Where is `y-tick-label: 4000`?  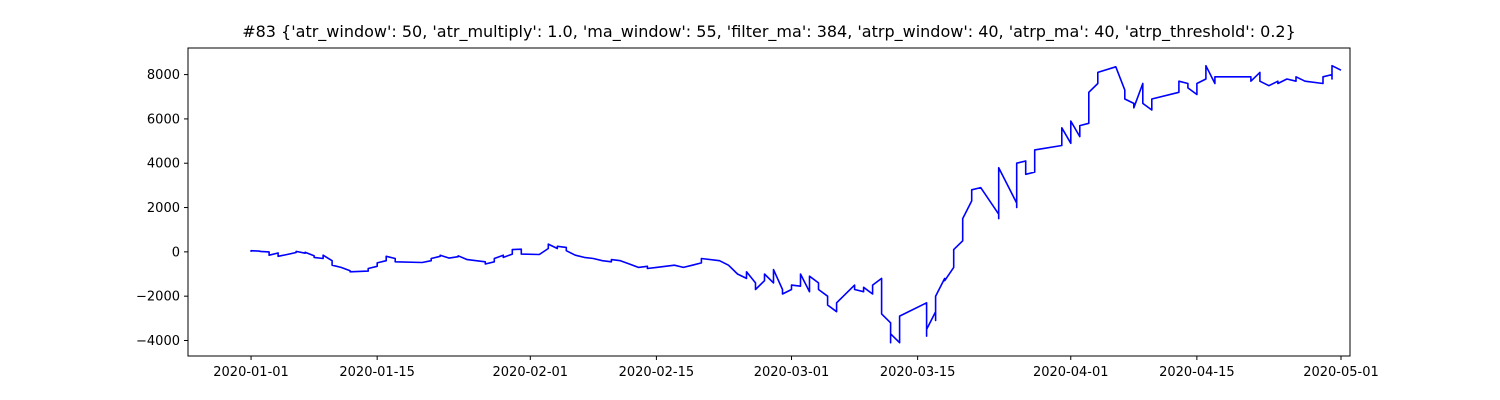
y-tick-label: 4000 is located at coordinates (163, 164).